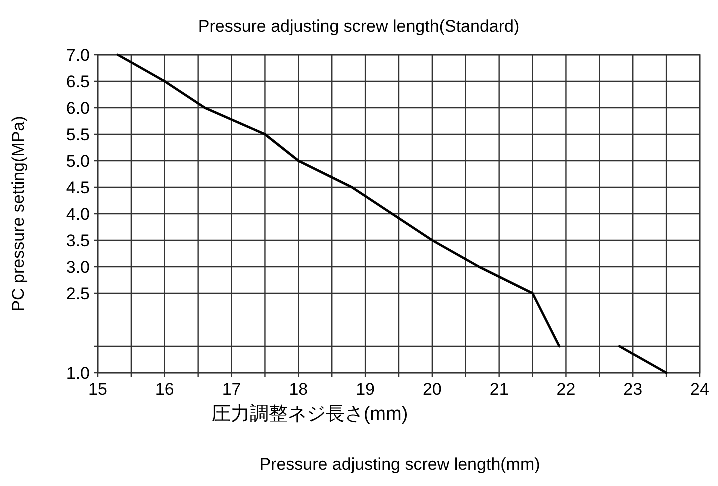  I want to click on y-tick-label: 4.0, so click(78, 214).